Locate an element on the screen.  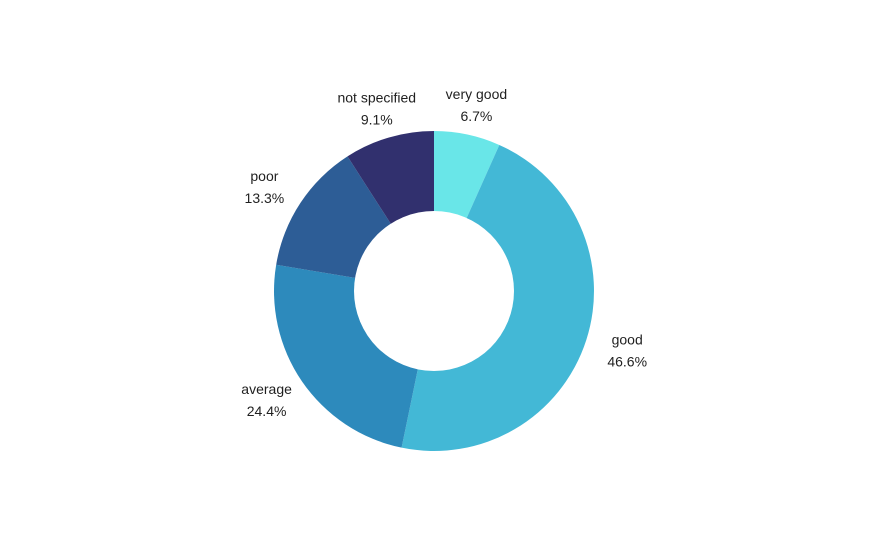
slice-label-poor: poor 13.3% is located at coordinates (265, 187).